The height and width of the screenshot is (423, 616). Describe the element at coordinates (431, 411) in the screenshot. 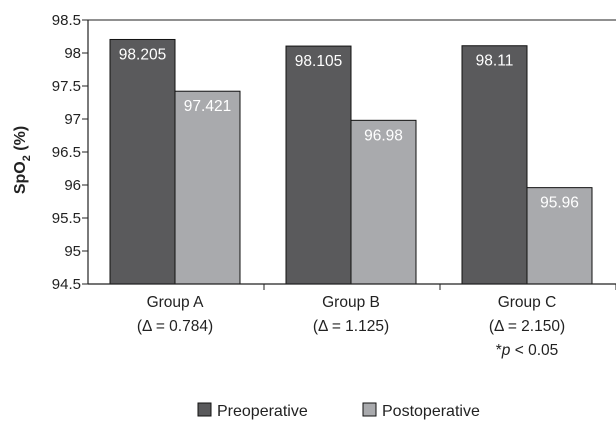

I see `legend-label-postoperative: Postoperative` at that location.